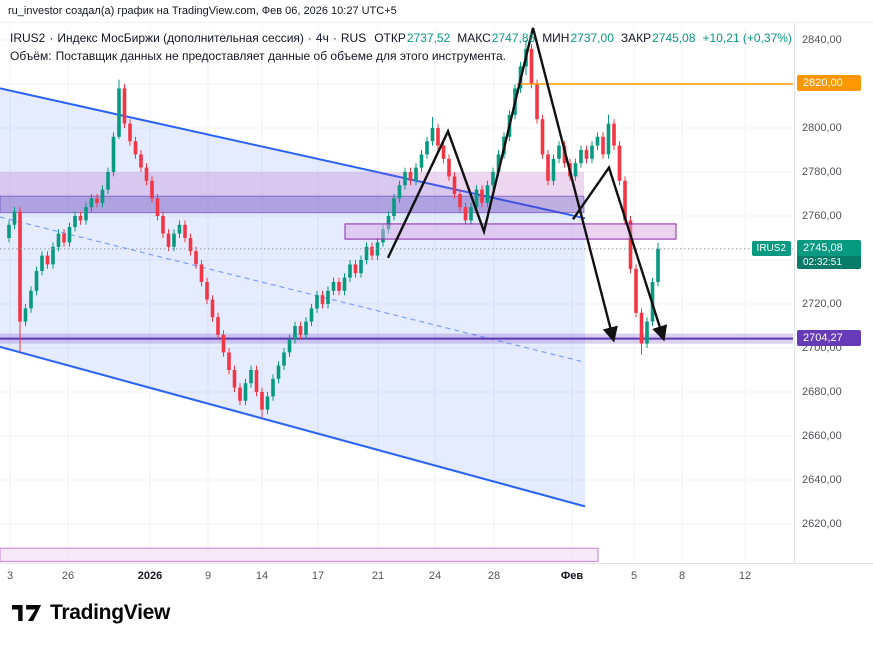  I want to click on price-tick-label: 2680,00, so click(822, 391).